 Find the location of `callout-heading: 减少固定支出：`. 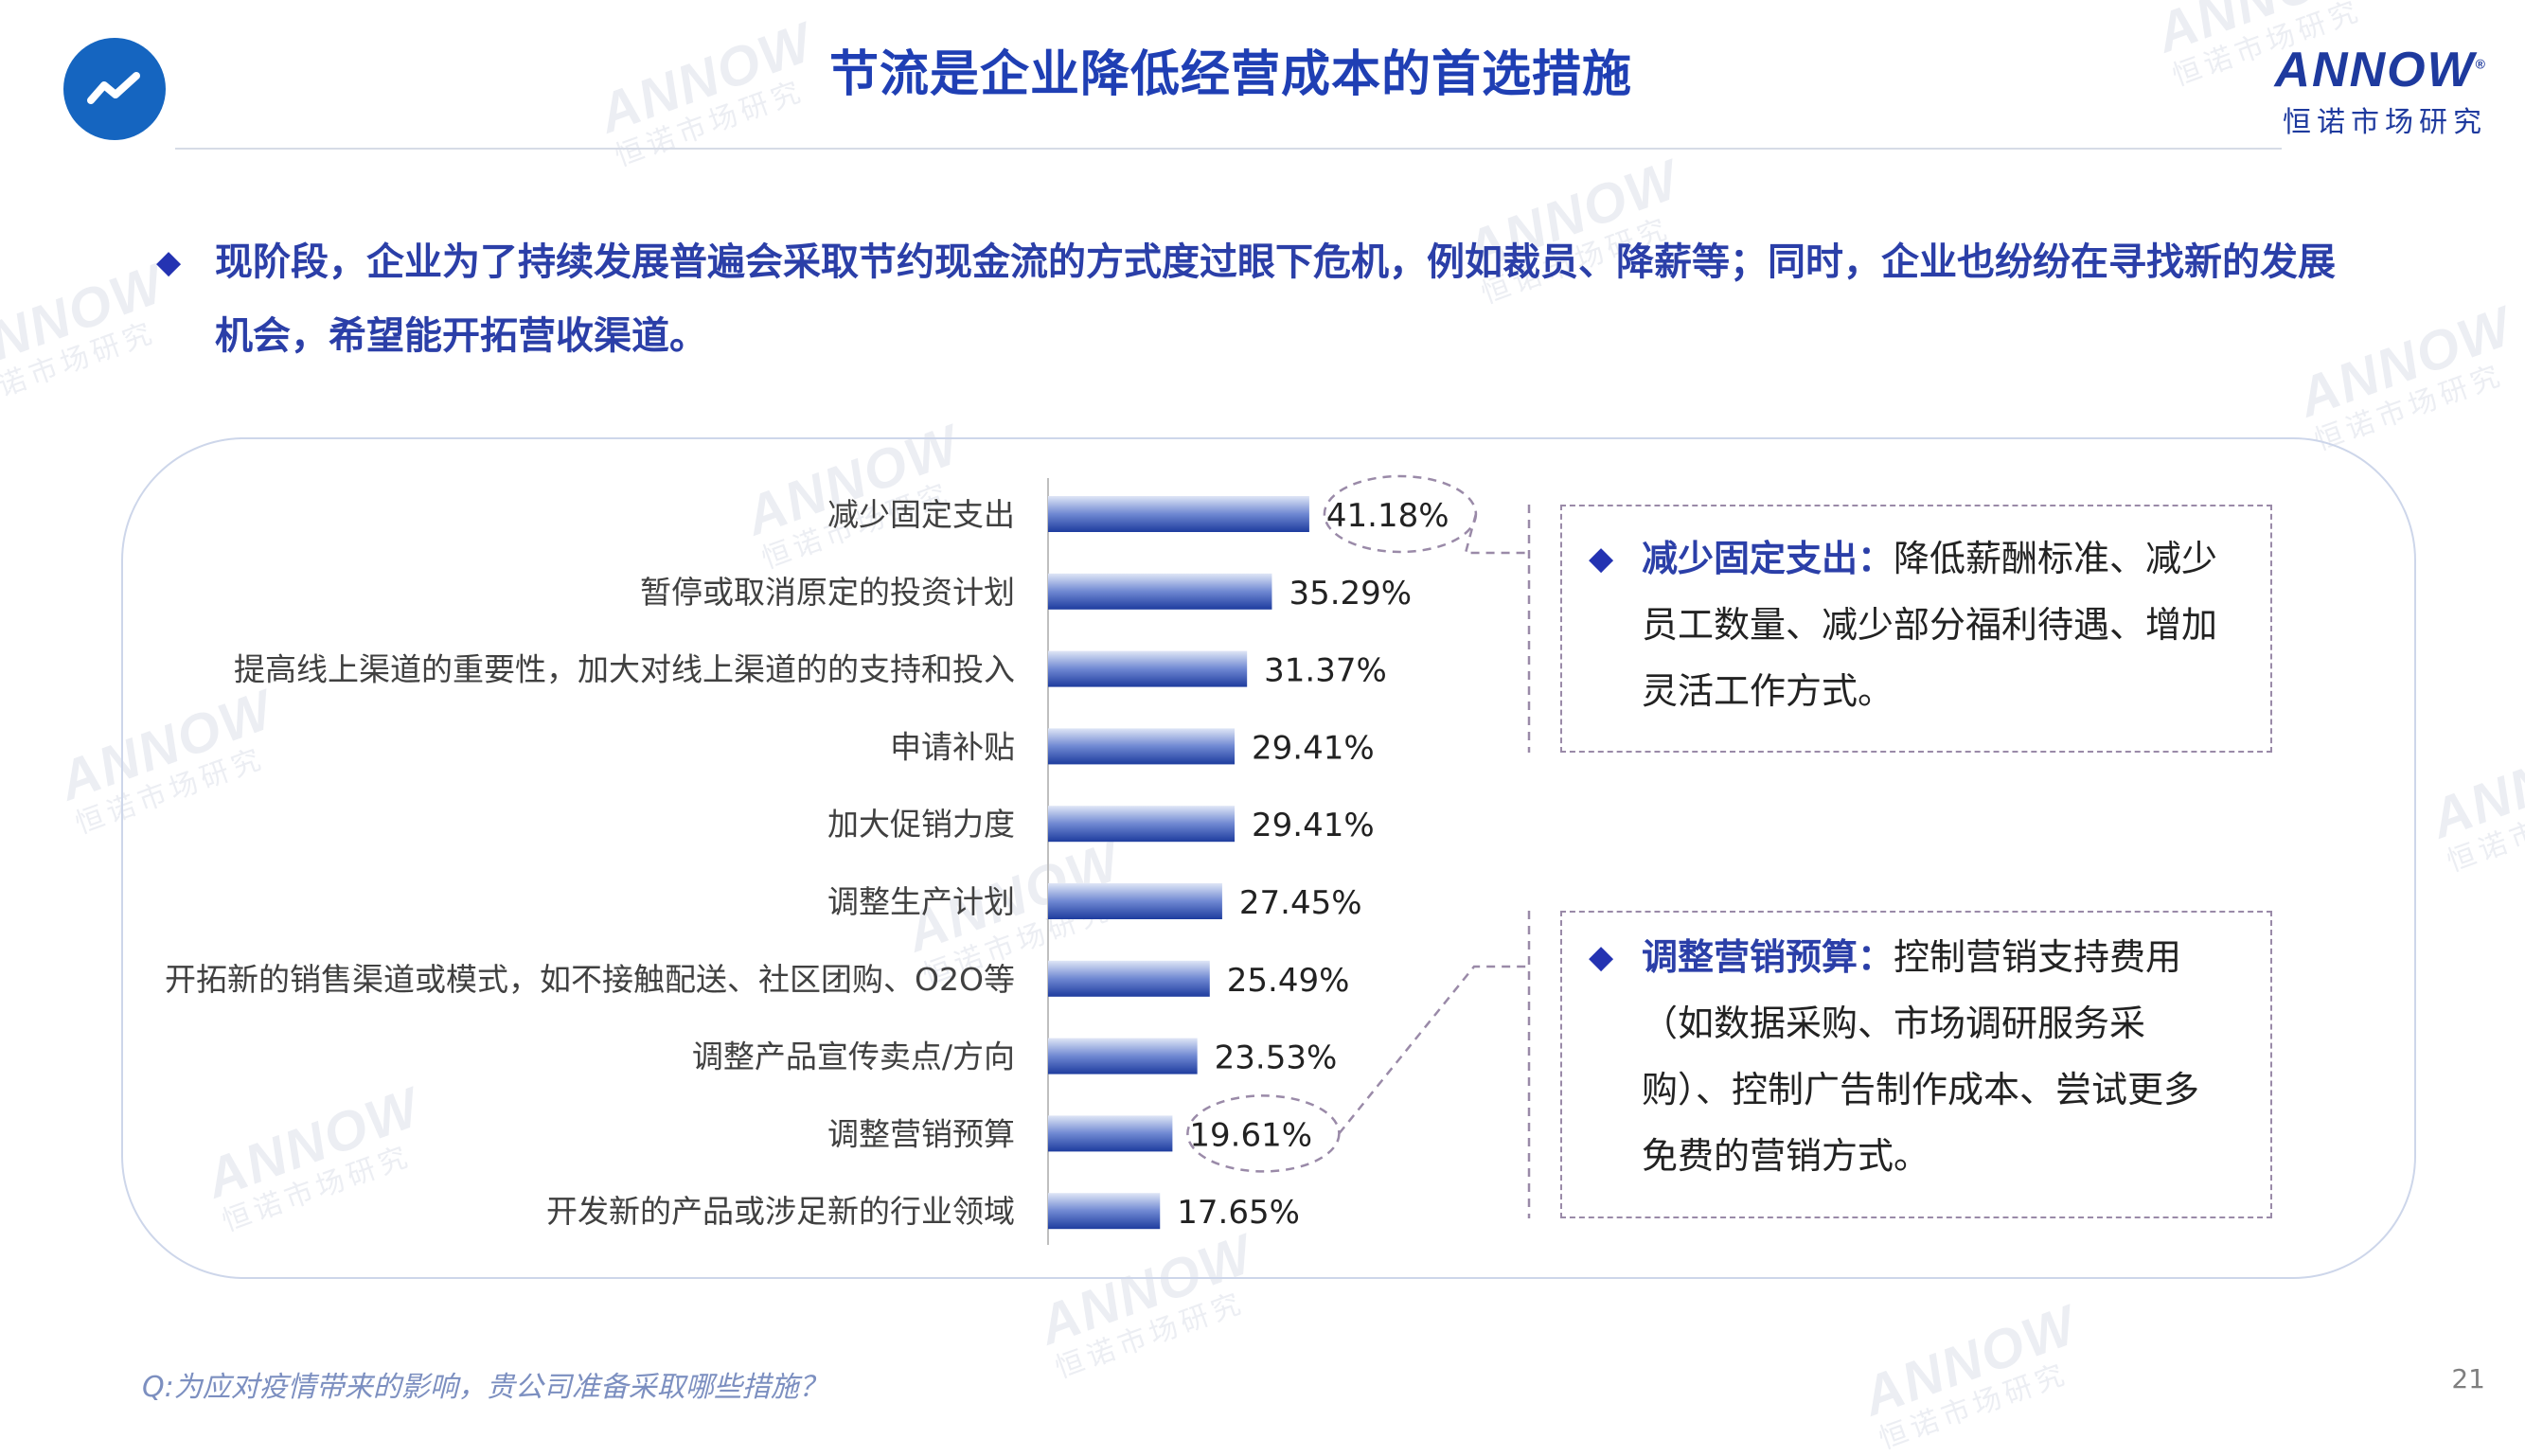

callout-heading: 减少固定支出： is located at coordinates (1768, 558).